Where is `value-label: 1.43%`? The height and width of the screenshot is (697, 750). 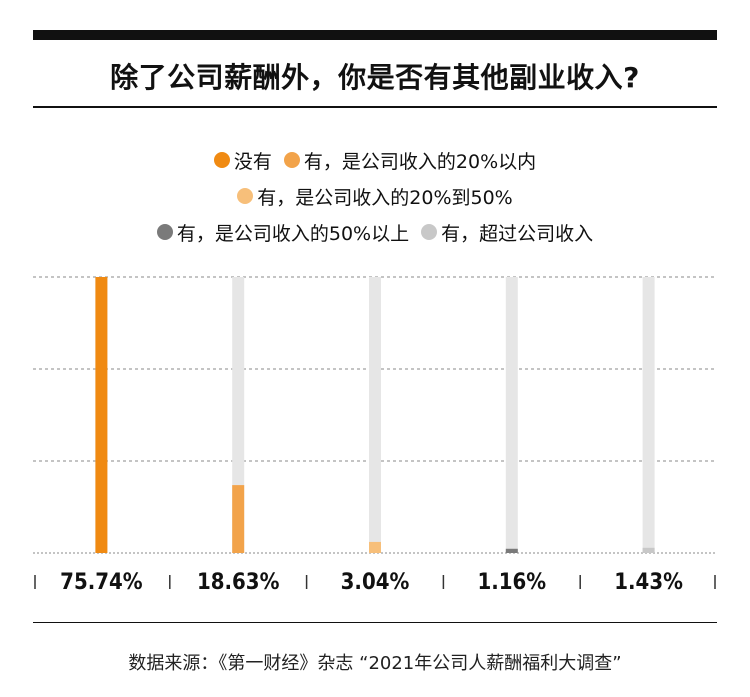
value-label: 1.43% is located at coordinates (648, 582).